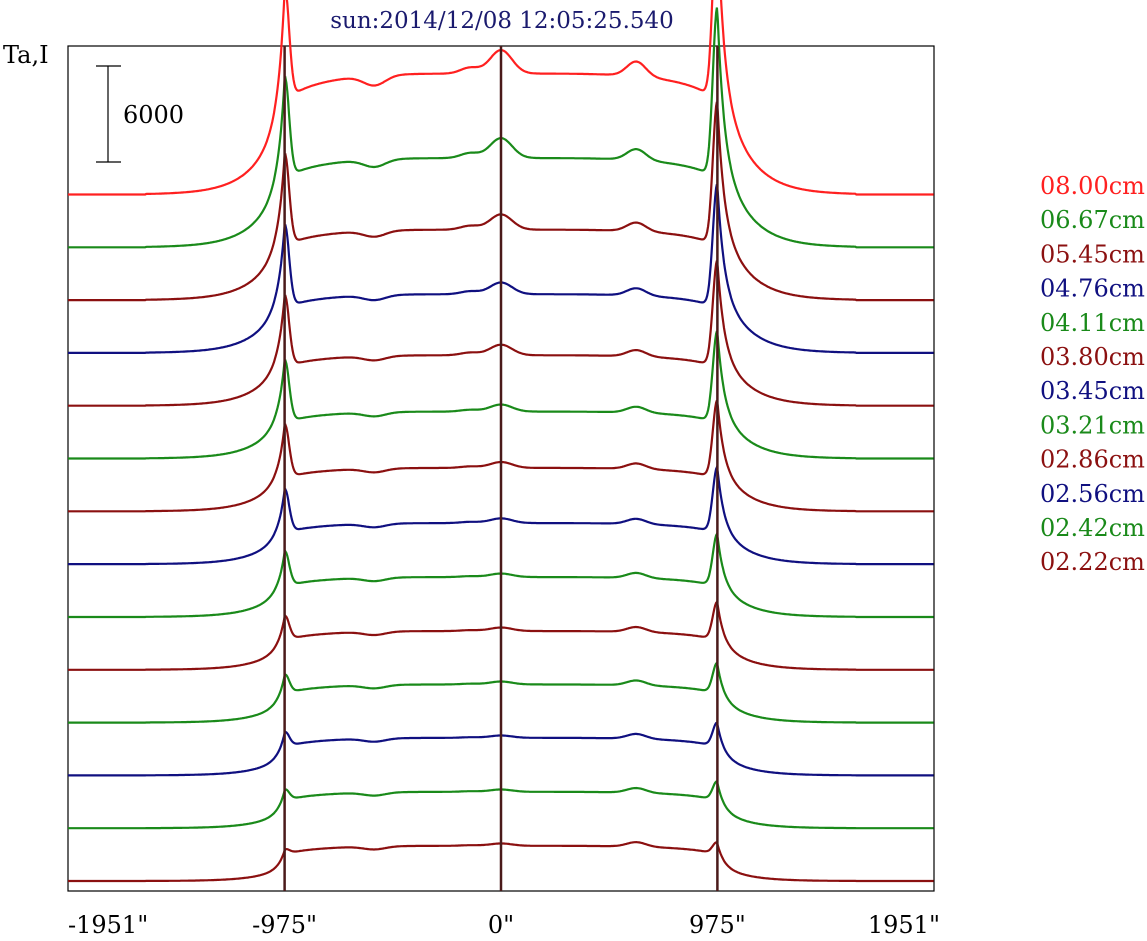 This screenshot has height=941, width=1147. Describe the element at coordinates (501, 925) in the screenshot. I see `x-tick-label: 0"` at that location.